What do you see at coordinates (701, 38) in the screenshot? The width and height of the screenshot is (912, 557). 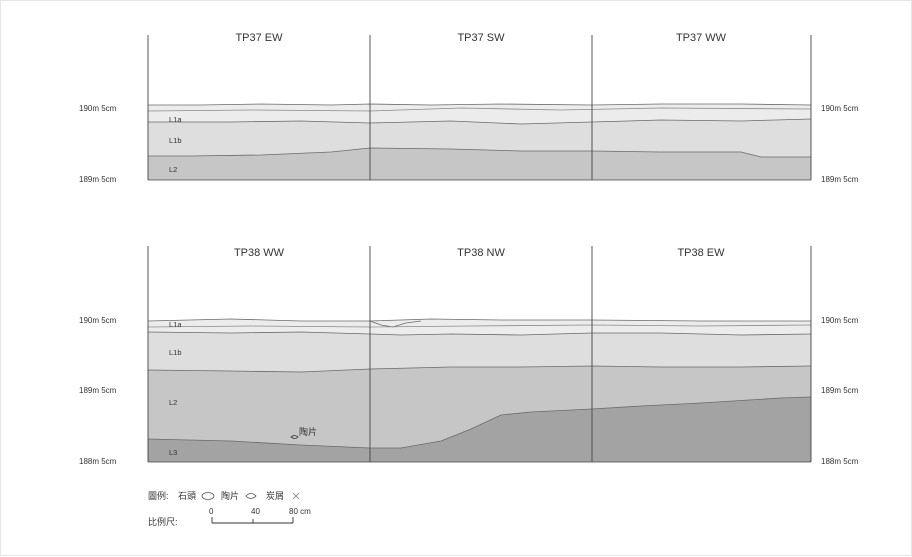 I see `section-title: TP37 WW` at bounding box center [701, 38].